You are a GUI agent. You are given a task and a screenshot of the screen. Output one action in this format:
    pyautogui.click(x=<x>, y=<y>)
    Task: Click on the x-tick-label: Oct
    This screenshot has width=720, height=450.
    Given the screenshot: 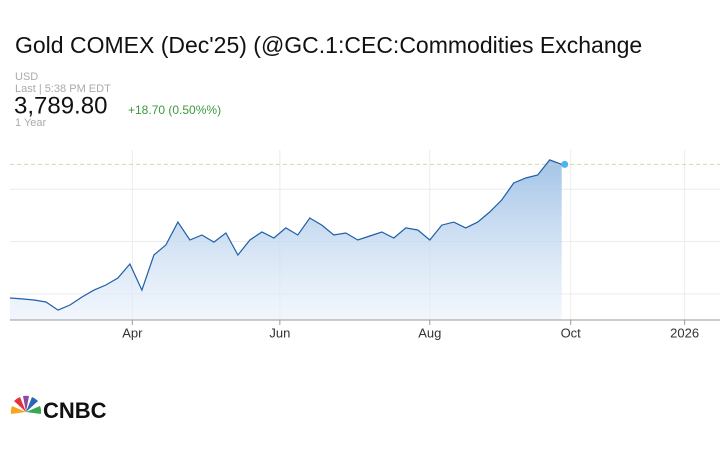 What is the action you would take?
    pyautogui.click(x=571, y=332)
    